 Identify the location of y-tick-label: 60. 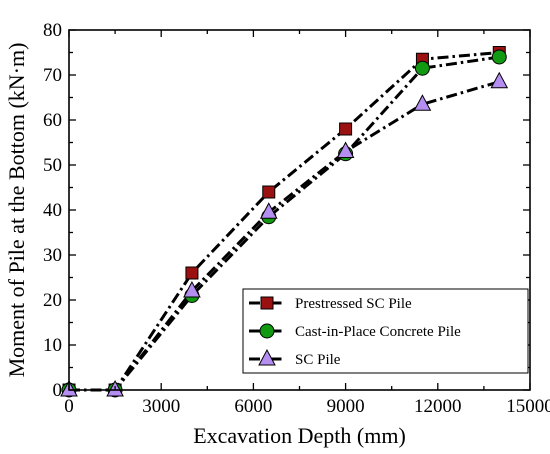
(52, 120).